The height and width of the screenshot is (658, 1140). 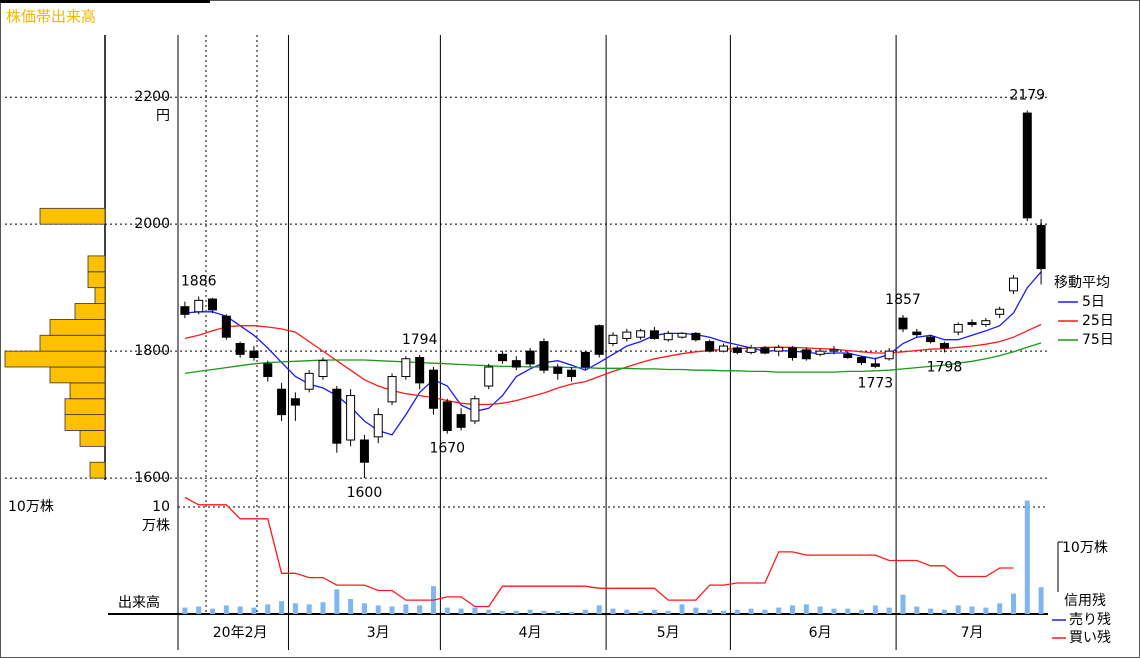 What do you see at coordinates (1090, 638) in the screenshot?
I see `legend-label: 買い残` at bounding box center [1090, 638].